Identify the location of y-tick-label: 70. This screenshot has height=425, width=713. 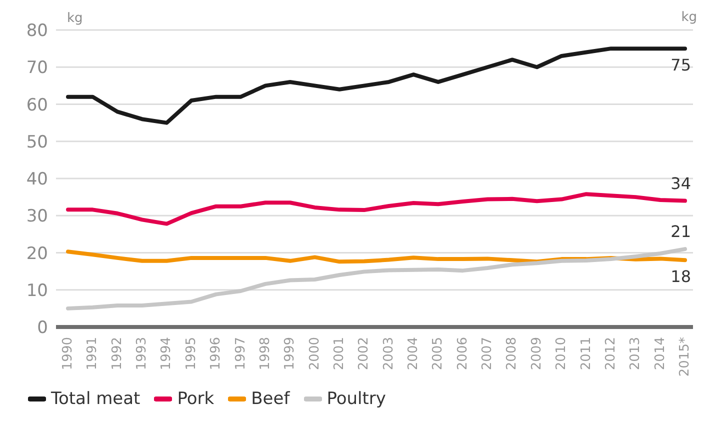
(37, 68).